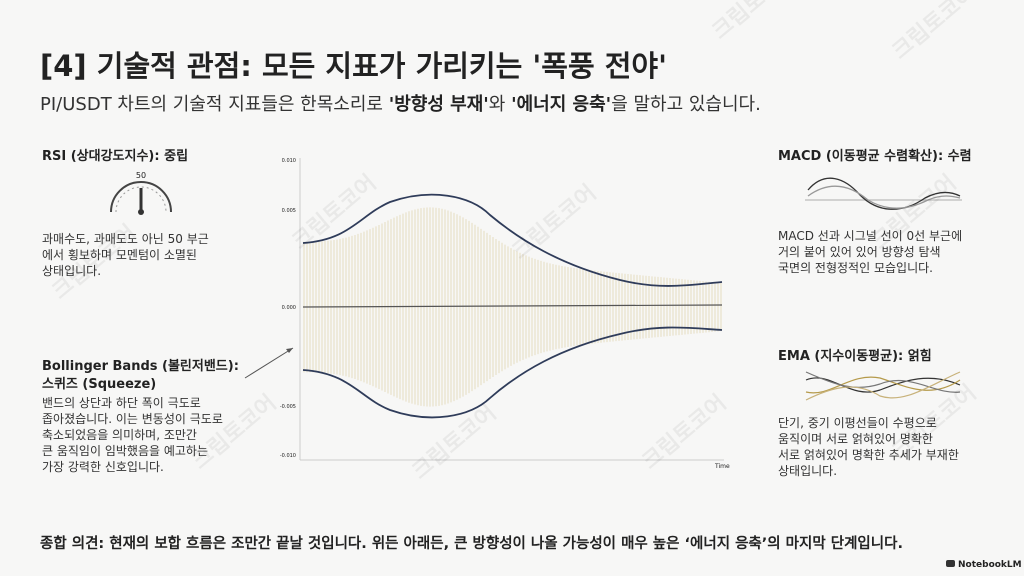 This screenshot has width=1024, height=576. Describe the element at coordinates (883, 193) in the screenshot. I see `macd-icon` at that location.